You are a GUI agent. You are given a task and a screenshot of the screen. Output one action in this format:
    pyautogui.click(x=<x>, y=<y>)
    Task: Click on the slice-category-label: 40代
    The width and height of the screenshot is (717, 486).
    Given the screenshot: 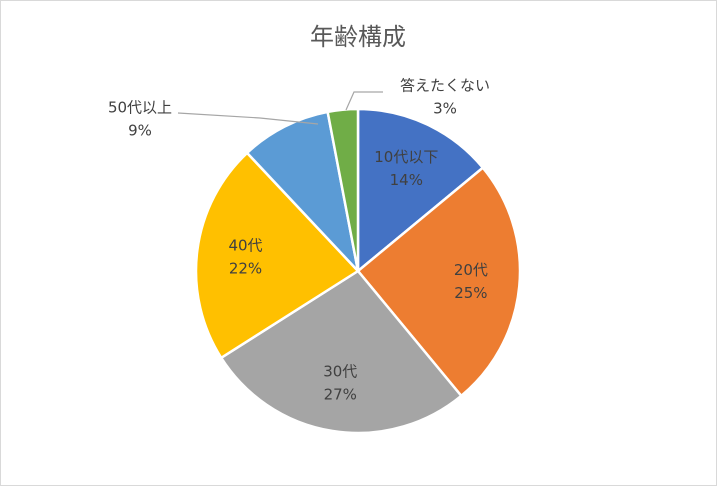 What is the action you would take?
    pyautogui.click(x=245, y=245)
    